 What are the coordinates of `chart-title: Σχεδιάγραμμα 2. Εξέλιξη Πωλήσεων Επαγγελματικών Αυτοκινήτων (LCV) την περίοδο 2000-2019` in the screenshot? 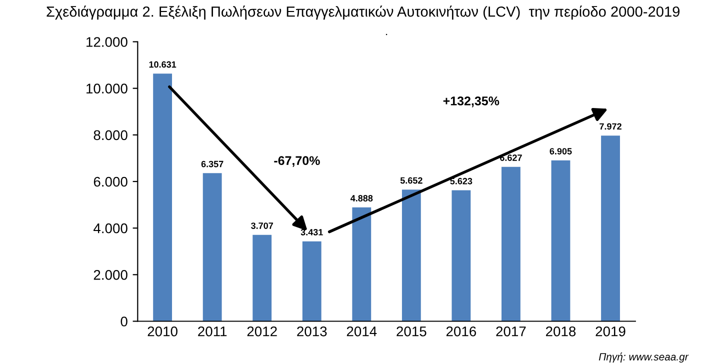 It's located at (363, 13).